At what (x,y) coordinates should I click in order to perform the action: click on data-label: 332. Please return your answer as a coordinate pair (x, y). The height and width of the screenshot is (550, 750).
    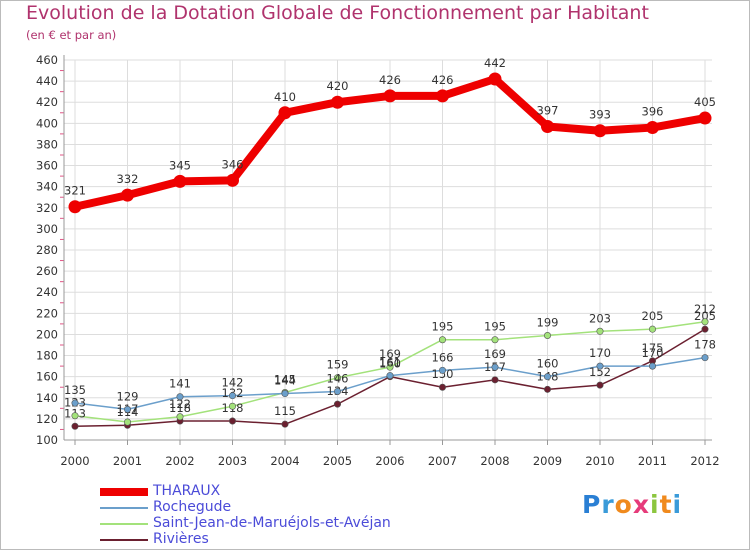
    Looking at the image, I should click on (128, 179).